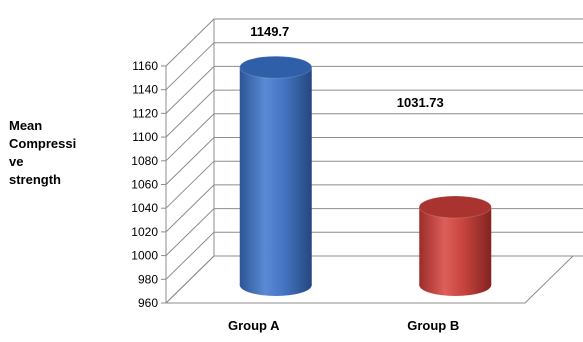 The width and height of the screenshot is (583, 342). What do you see at coordinates (433, 325) in the screenshot?
I see `x-tick-label: Group B` at bounding box center [433, 325].